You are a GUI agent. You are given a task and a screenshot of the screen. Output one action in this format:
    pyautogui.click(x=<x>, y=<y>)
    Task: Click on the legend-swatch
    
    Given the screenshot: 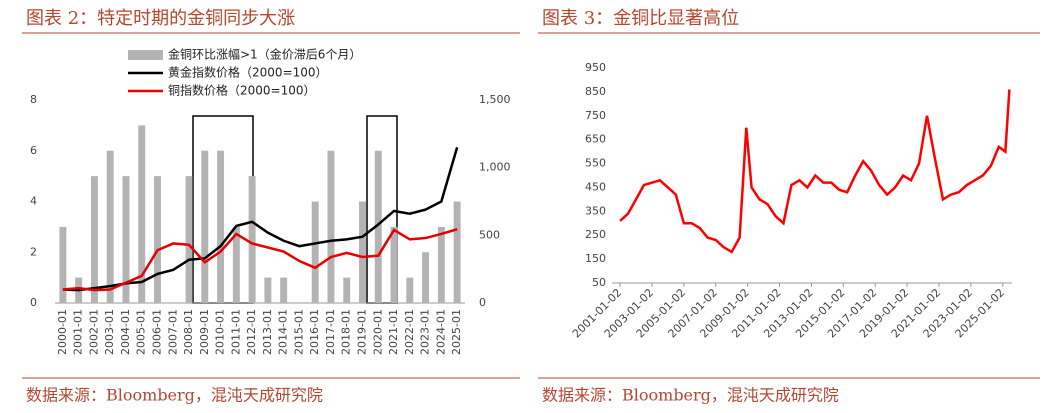 What is the action you would take?
    pyautogui.click(x=145, y=55)
    